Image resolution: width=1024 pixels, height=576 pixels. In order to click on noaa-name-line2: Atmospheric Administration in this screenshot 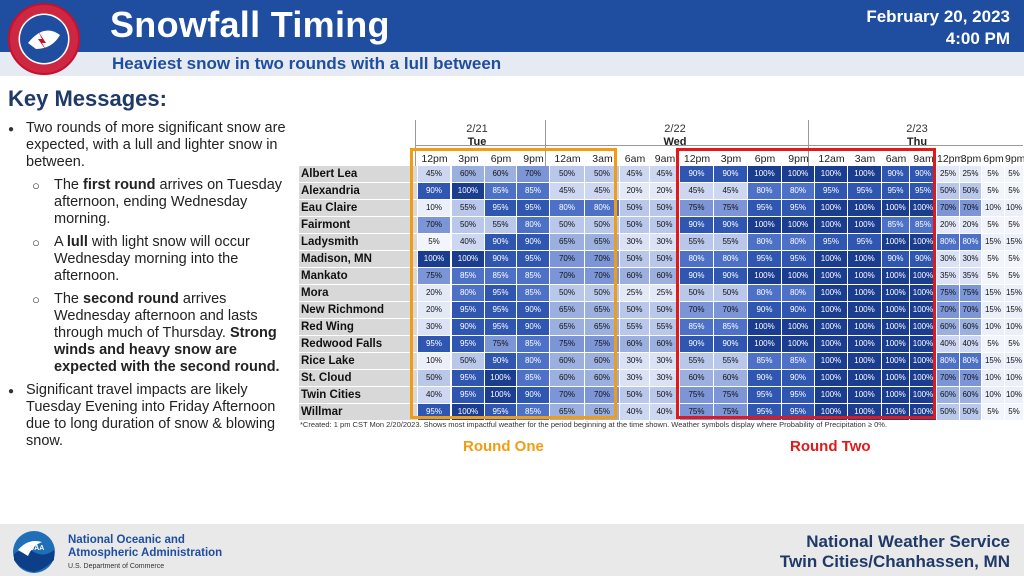, I will do `click(145, 553)`.